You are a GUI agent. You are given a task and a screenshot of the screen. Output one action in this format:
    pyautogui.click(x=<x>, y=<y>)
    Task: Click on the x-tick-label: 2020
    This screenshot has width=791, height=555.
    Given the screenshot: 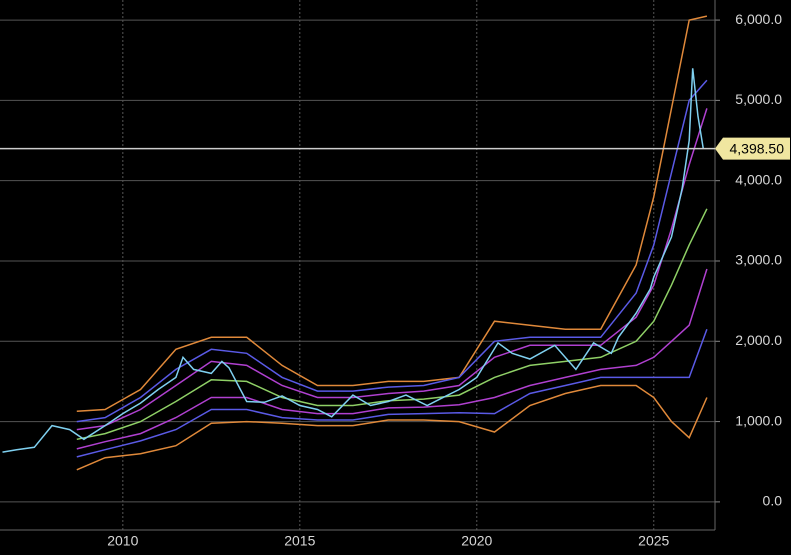 What is the action you would take?
    pyautogui.click(x=476, y=541)
    